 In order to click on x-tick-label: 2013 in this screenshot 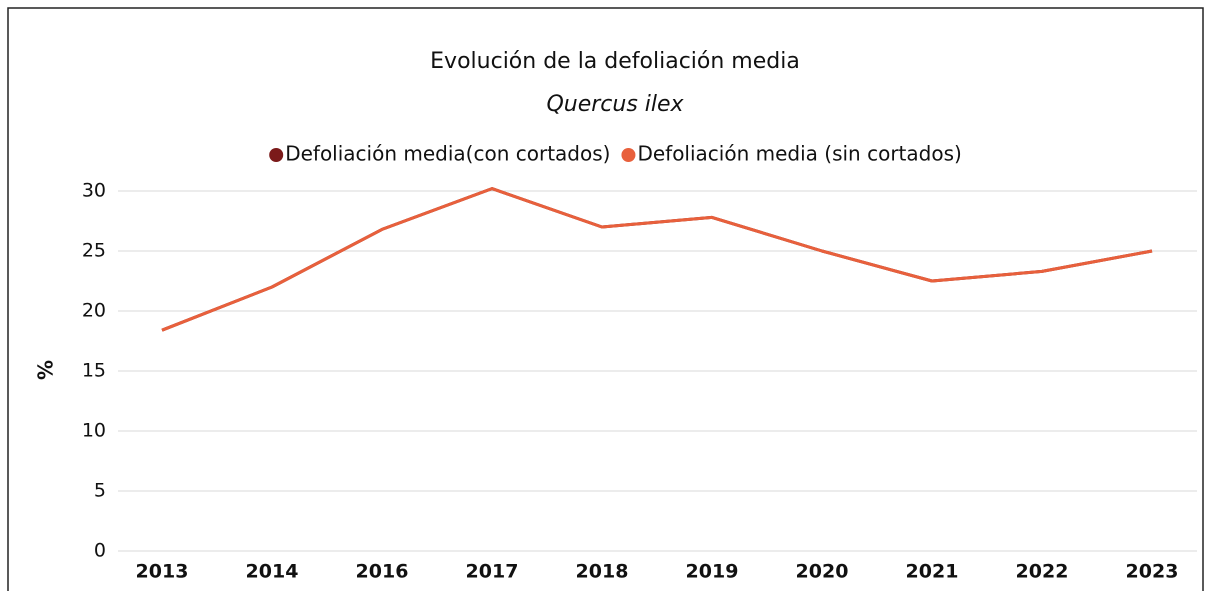, I will do `click(162, 572)`.